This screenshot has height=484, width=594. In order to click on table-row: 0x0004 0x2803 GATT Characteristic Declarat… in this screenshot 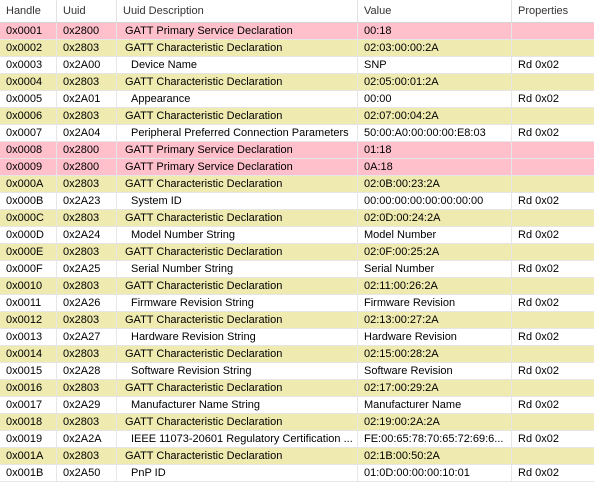, I will do `click(297, 82)`.